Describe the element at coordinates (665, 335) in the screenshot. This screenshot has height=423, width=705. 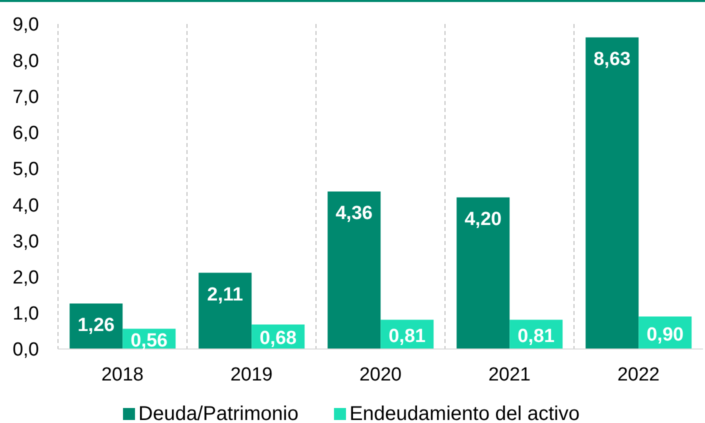
I see `data-label: 0,90` at that location.